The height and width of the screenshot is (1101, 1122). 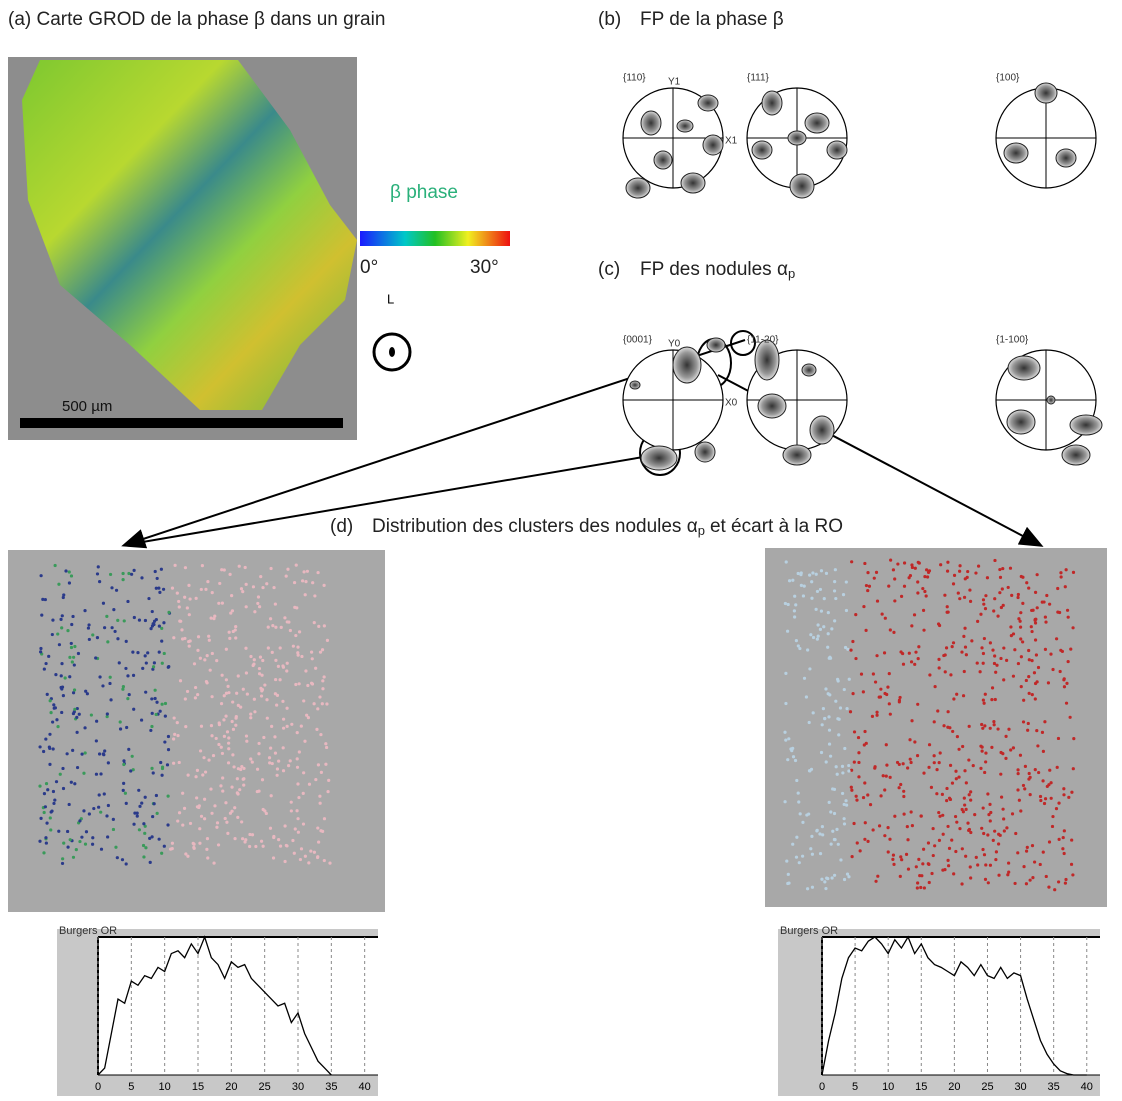 I want to click on x-tick-label: 0, so click(x=98, y=1087).